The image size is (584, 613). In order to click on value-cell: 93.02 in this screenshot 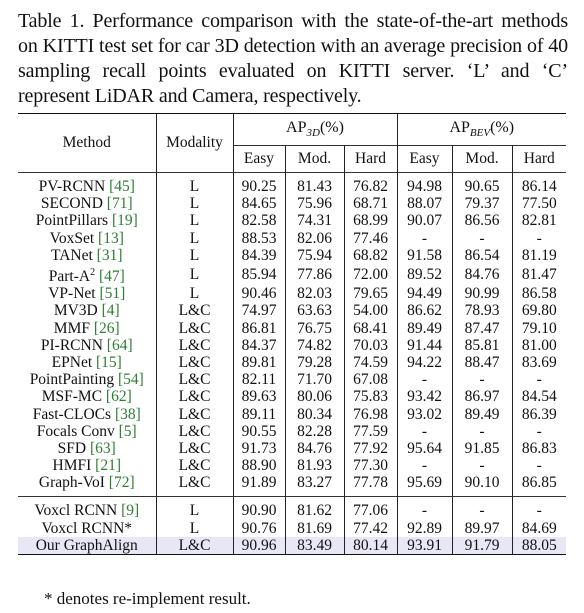, I will do `click(424, 414)`.